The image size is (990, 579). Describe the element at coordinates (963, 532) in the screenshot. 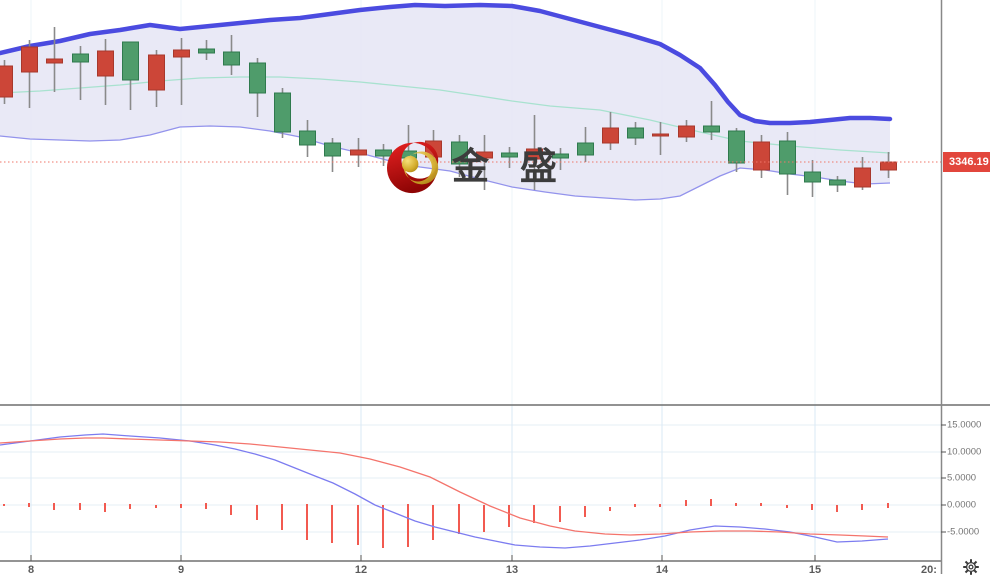

I see `y-axis-label: -5.0000` at that location.